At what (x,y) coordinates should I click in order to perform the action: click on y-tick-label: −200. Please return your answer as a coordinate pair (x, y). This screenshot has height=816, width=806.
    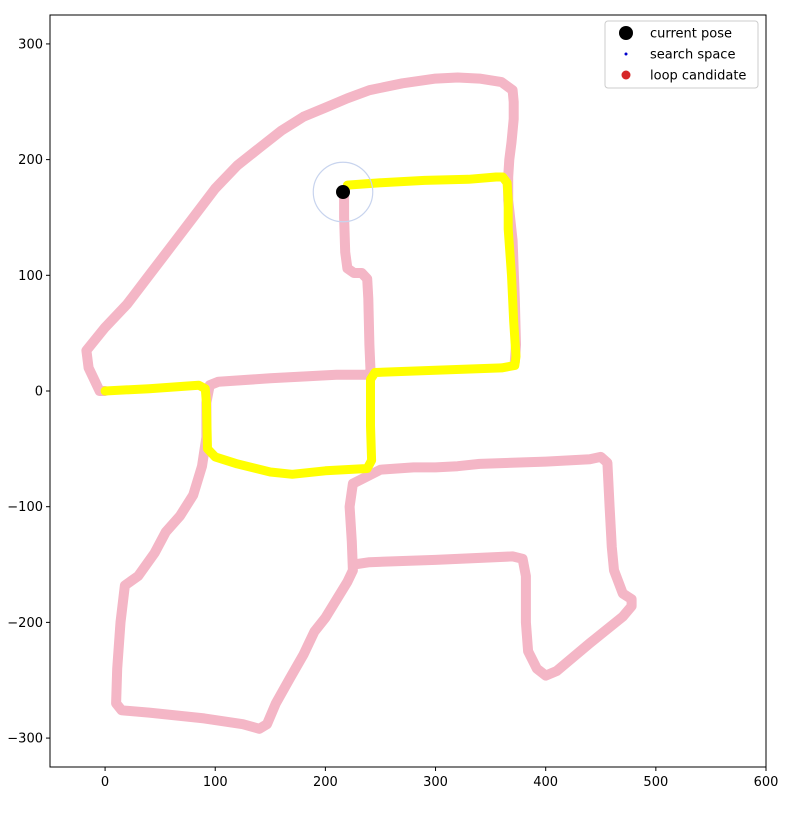
    Looking at the image, I should click on (25, 623).